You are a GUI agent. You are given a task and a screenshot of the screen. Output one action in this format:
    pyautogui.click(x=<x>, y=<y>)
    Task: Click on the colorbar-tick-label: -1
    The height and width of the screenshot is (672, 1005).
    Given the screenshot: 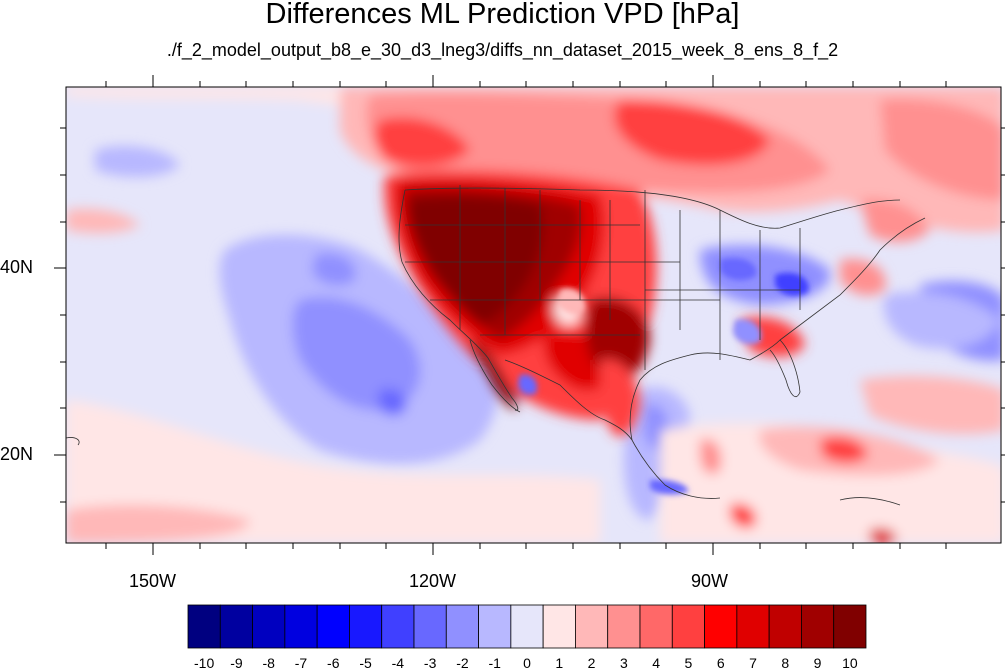 What is the action you would take?
    pyautogui.click(x=494, y=663)
    